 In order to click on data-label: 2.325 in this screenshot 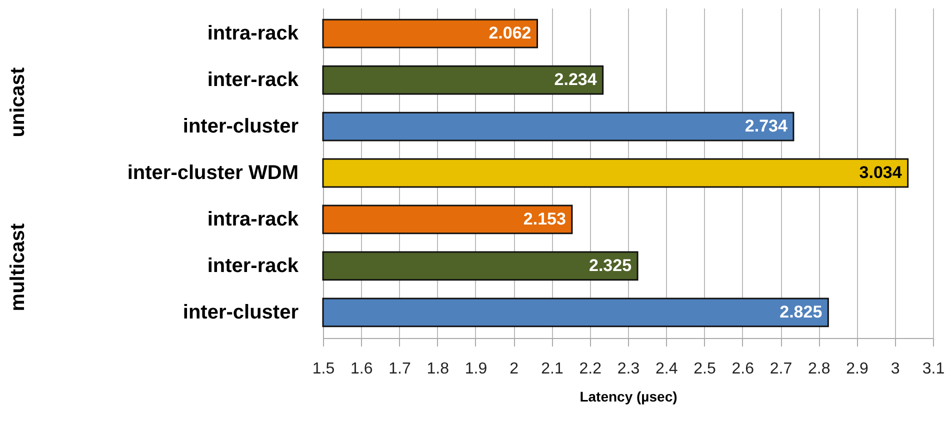, I will do `click(610, 265)`.